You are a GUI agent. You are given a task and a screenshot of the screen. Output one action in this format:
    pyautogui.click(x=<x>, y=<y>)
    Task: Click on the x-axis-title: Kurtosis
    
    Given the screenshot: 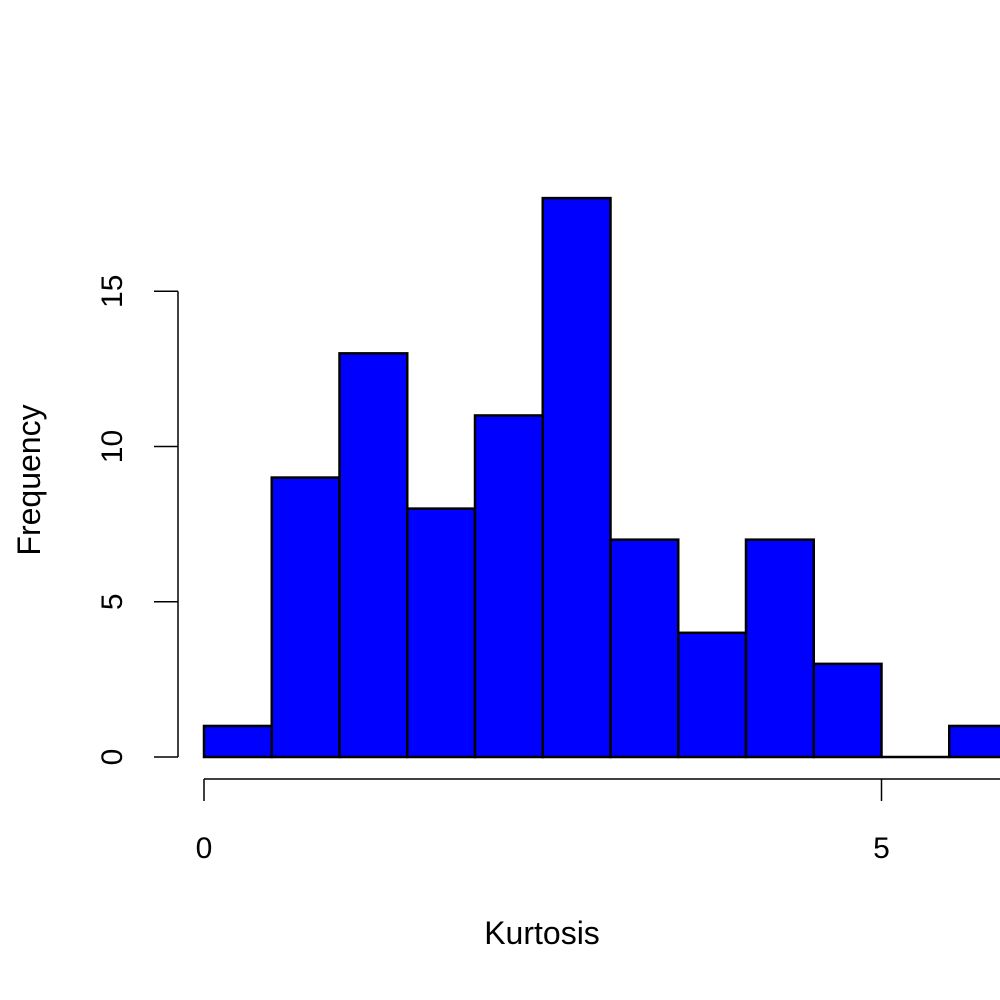 What is the action you would take?
    pyautogui.click(x=542, y=933)
    